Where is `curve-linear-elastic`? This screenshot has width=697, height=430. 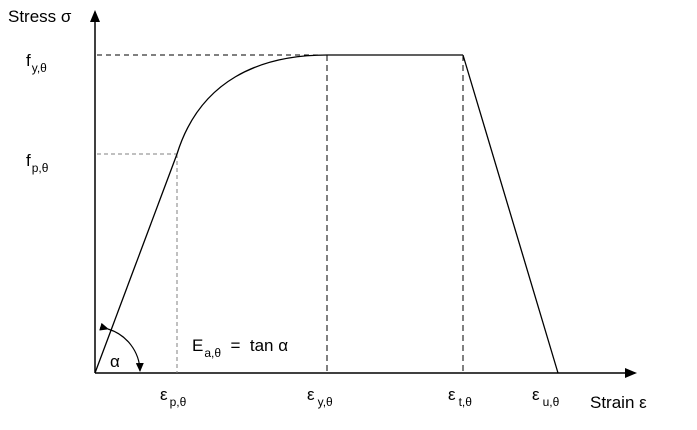
curve-linear-elastic is located at coordinates (136, 263).